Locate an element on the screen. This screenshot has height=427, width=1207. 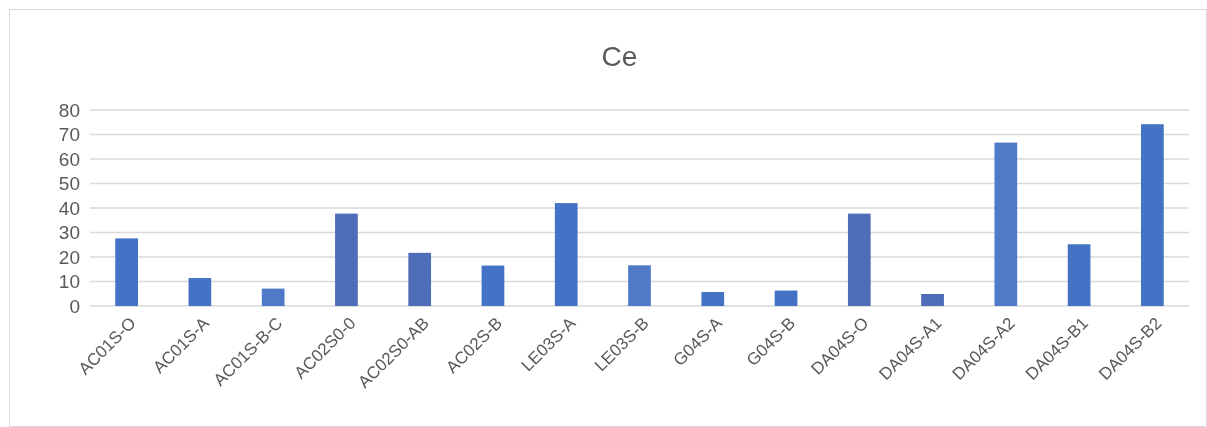
y-tick-label: 0 is located at coordinates (74, 306).